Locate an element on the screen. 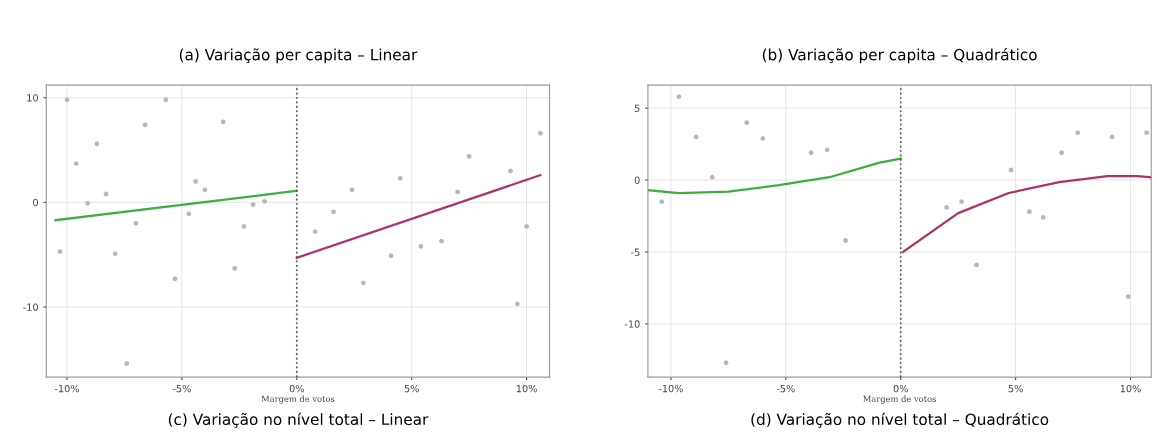 The height and width of the screenshot is (439, 1157). y-tick-label: 5 is located at coordinates (637, 108).